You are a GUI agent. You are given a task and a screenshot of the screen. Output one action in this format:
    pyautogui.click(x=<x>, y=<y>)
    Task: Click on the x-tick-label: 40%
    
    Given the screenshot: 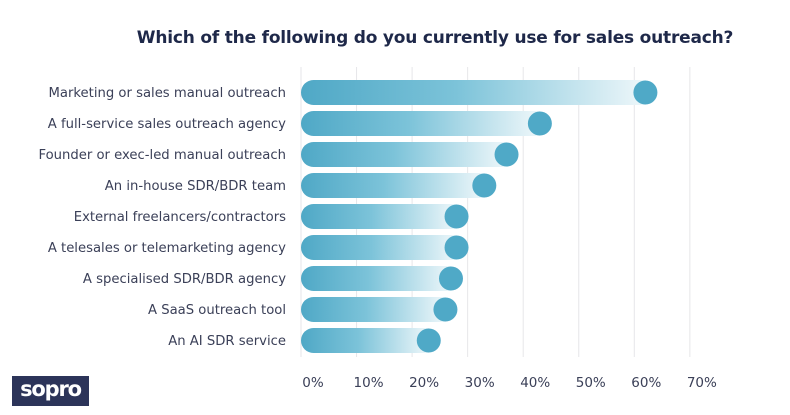 What is the action you would take?
    pyautogui.click(x=535, y=383)
    